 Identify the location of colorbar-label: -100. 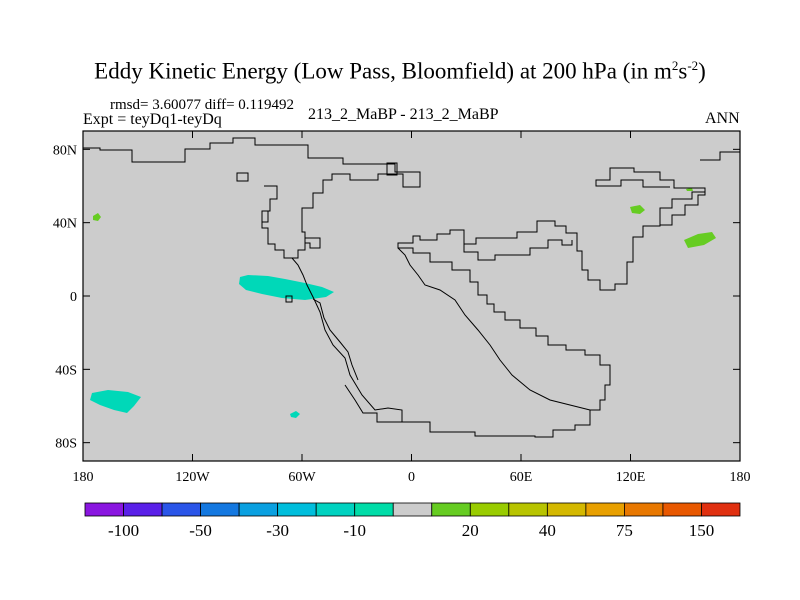
(123, 530).